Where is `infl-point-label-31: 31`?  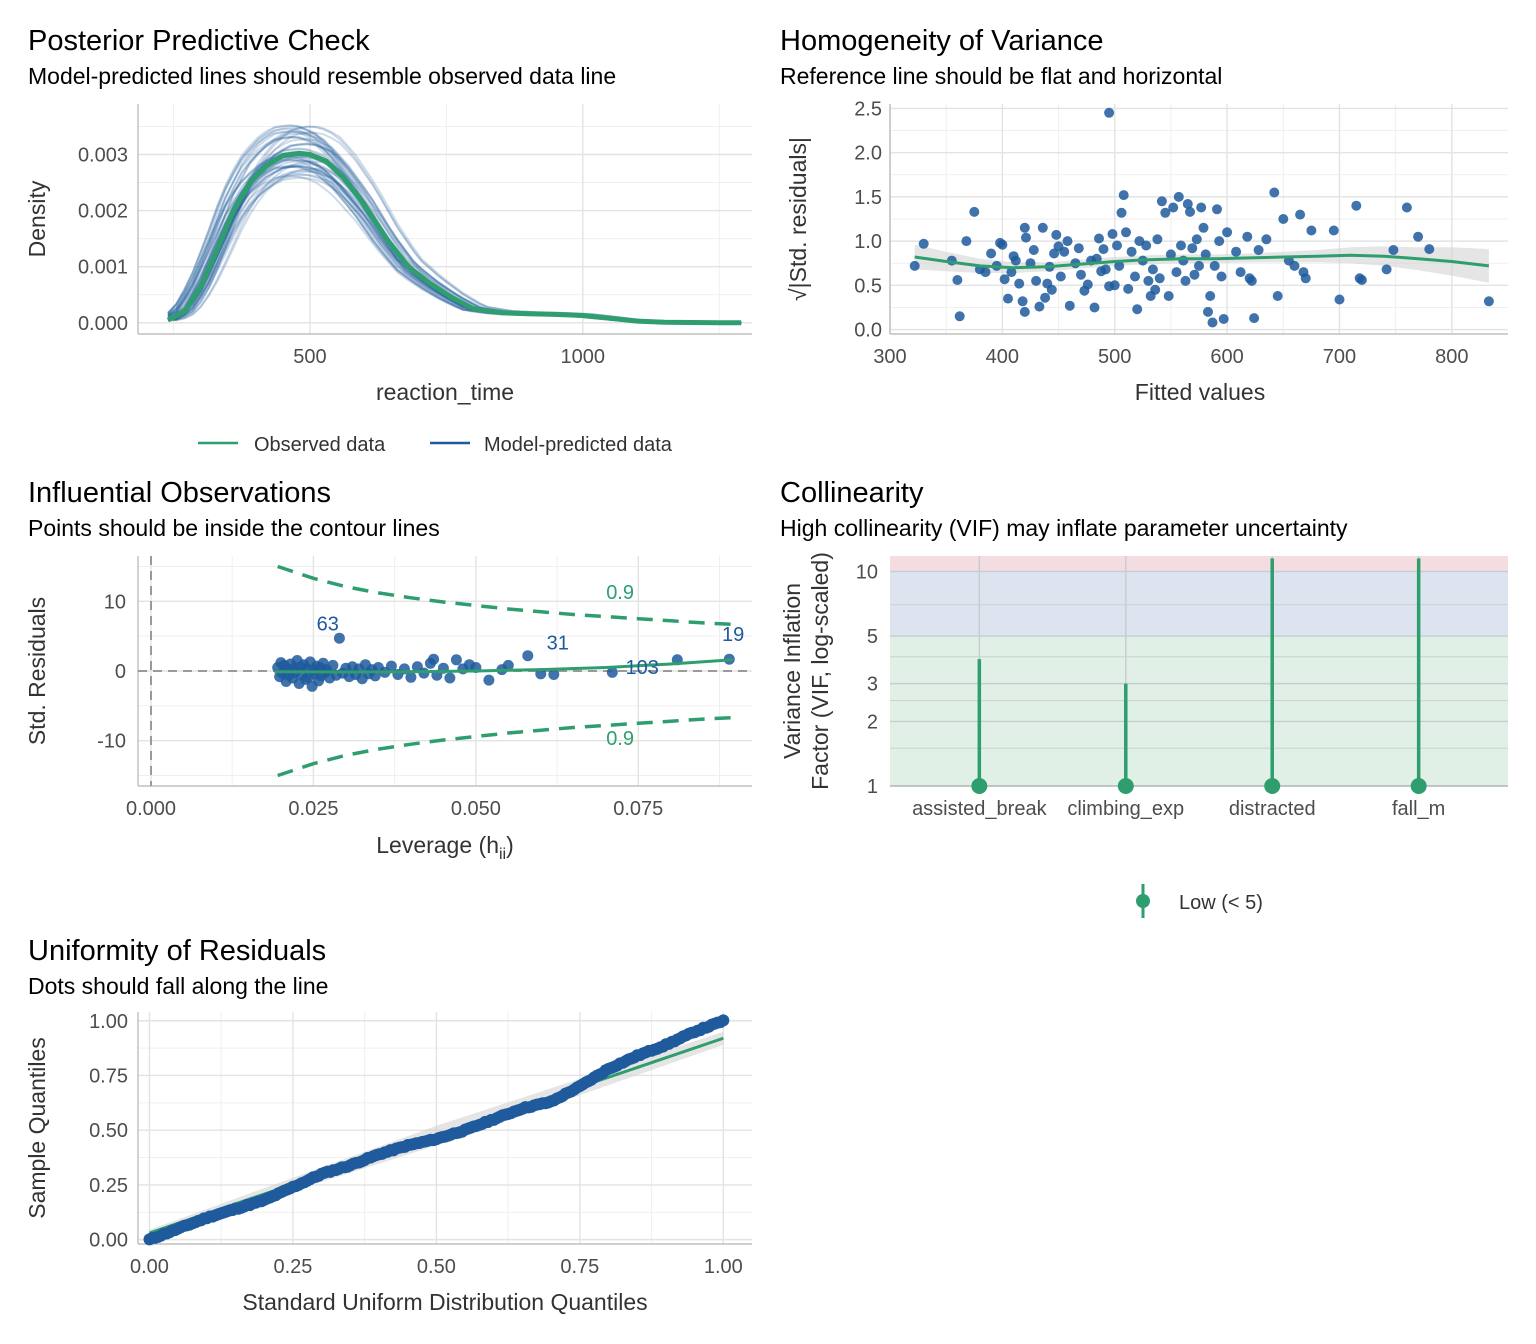
infl-point-label-31: 31 is located at coordinates (558, 643).